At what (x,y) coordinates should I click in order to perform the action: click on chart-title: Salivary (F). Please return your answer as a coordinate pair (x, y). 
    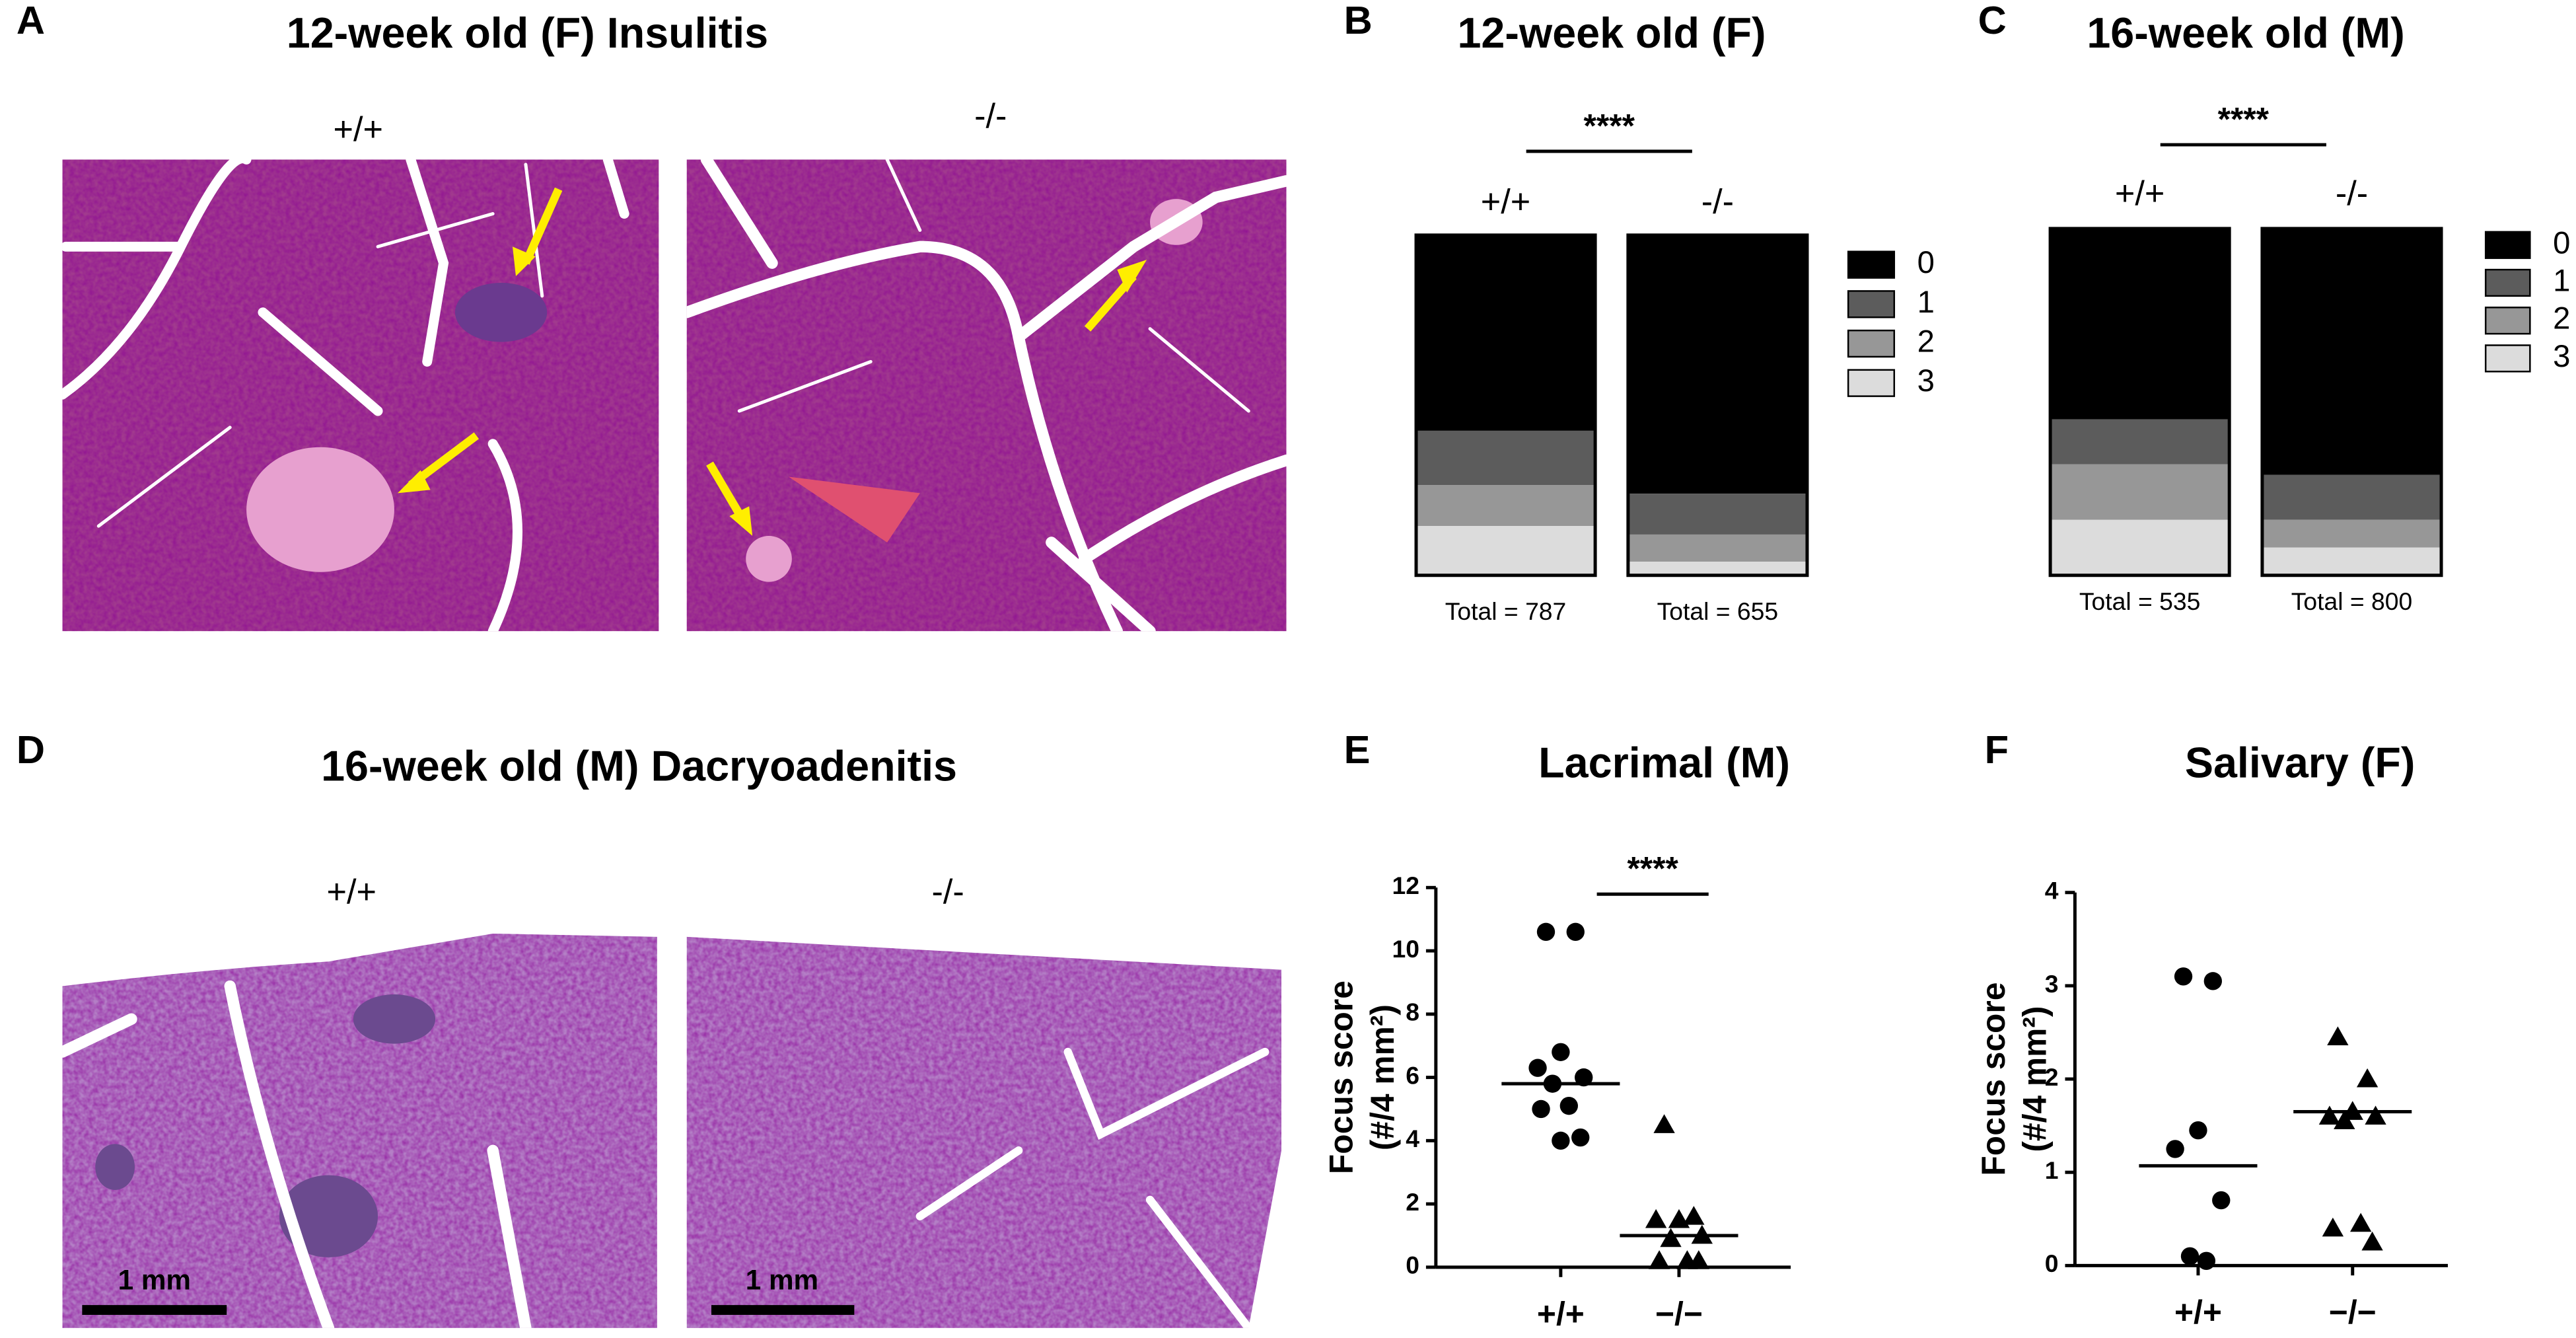
    Looking at the image, I should click on (2300, 762).